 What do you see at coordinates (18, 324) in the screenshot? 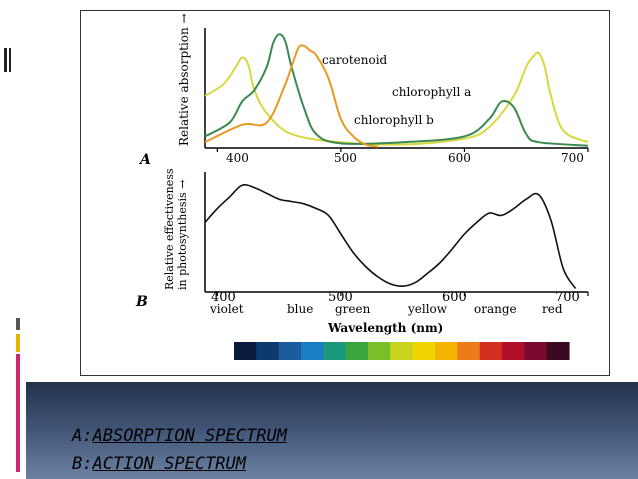
I see `decorative-block` at bounding box center [18, 324].